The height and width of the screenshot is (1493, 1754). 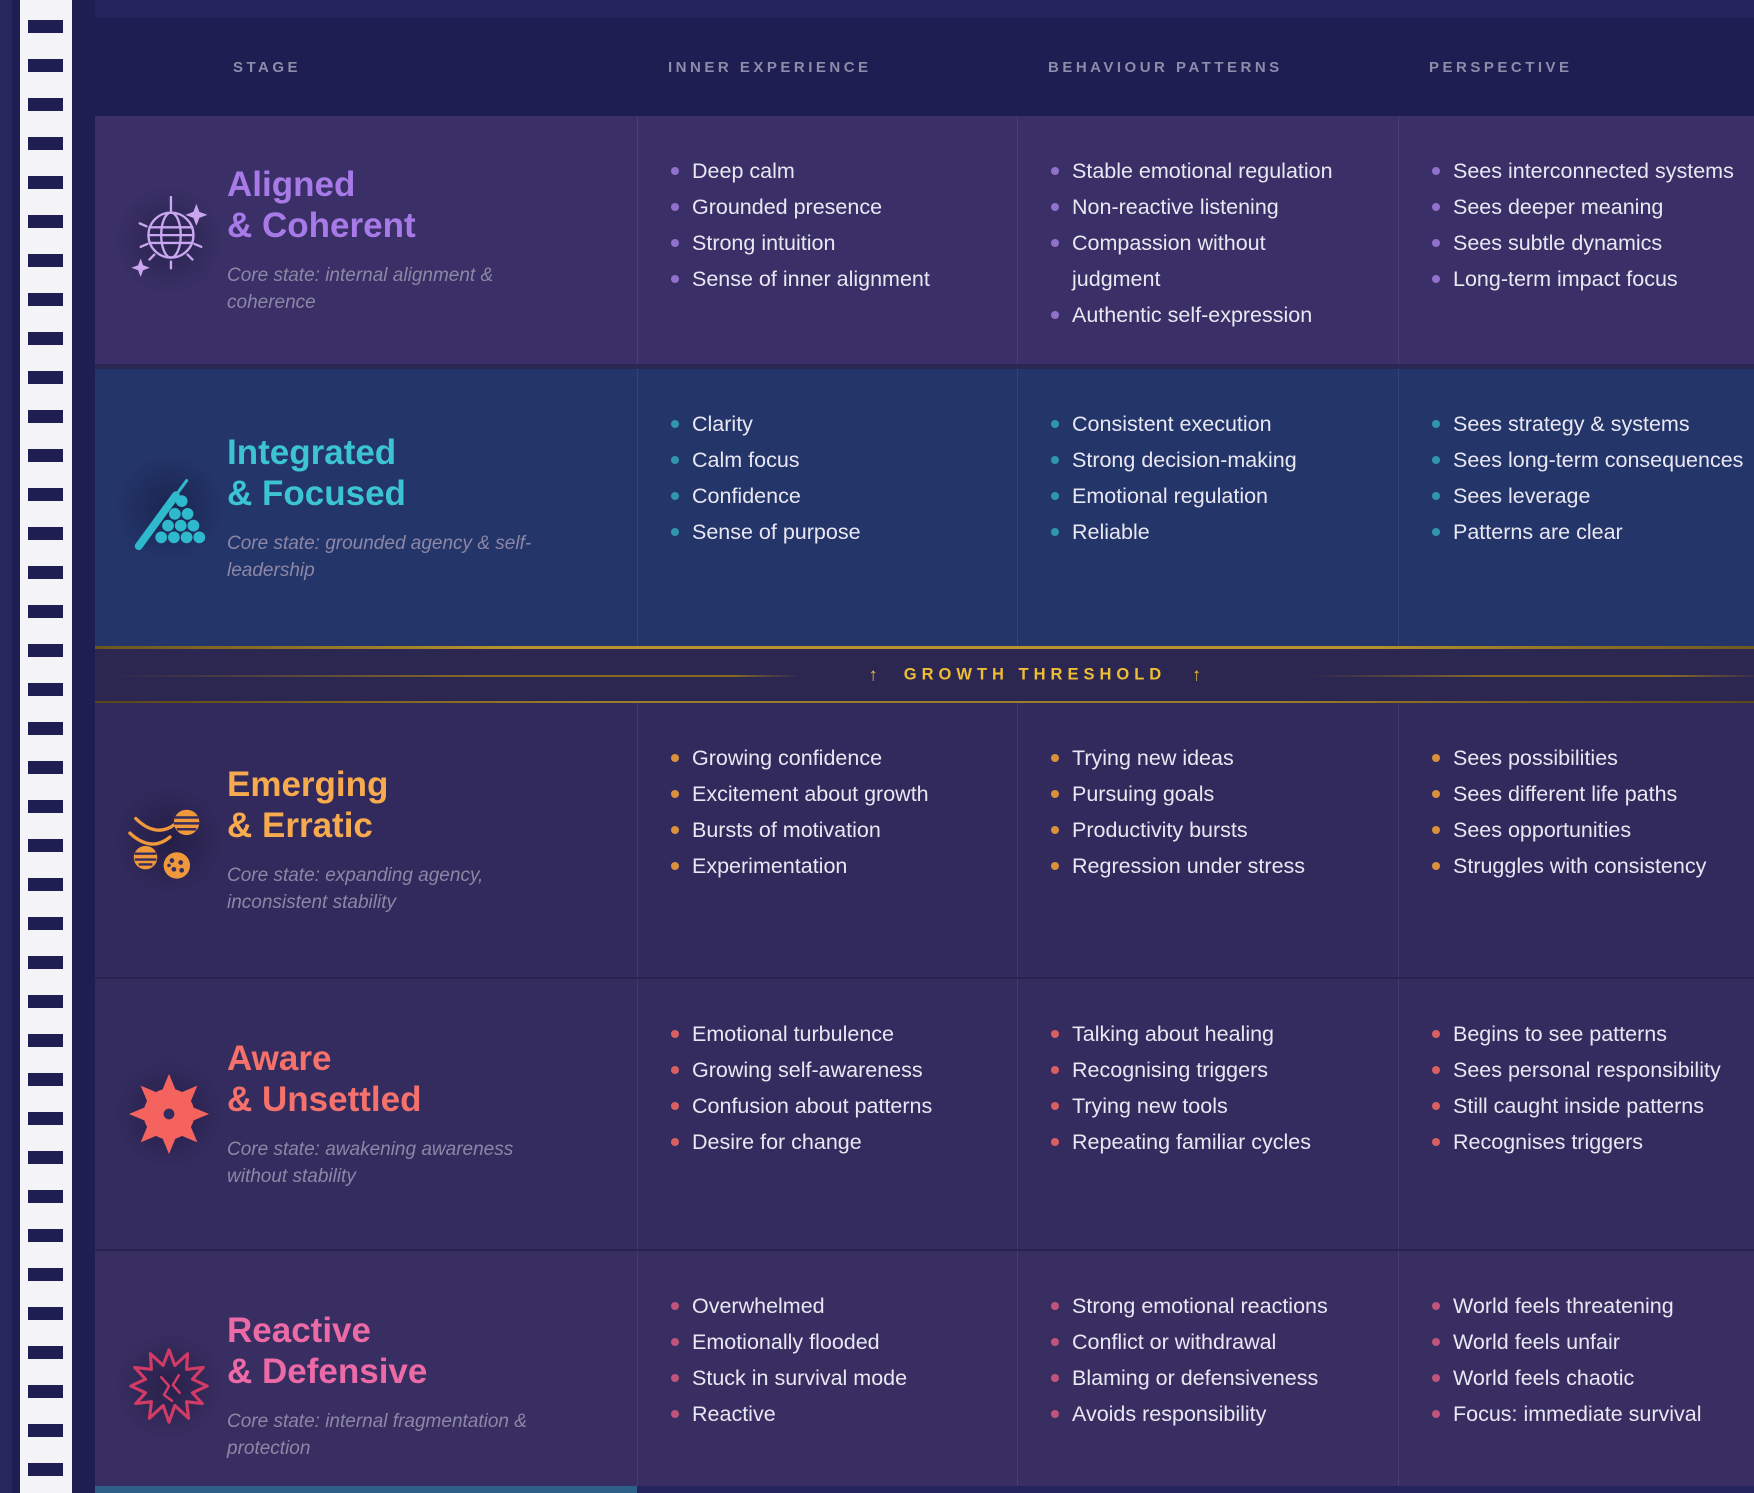 I want to click on bullet-item: Avoids responsibility, so click(x=1217, y=1414).